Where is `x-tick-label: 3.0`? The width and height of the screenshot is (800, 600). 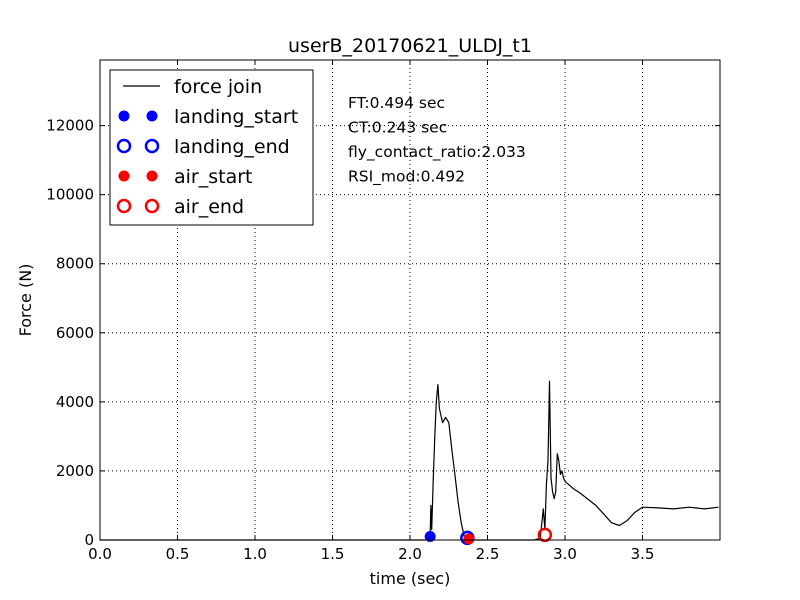 x-tick-label: 3.0 is located at coordinates (565, 554).